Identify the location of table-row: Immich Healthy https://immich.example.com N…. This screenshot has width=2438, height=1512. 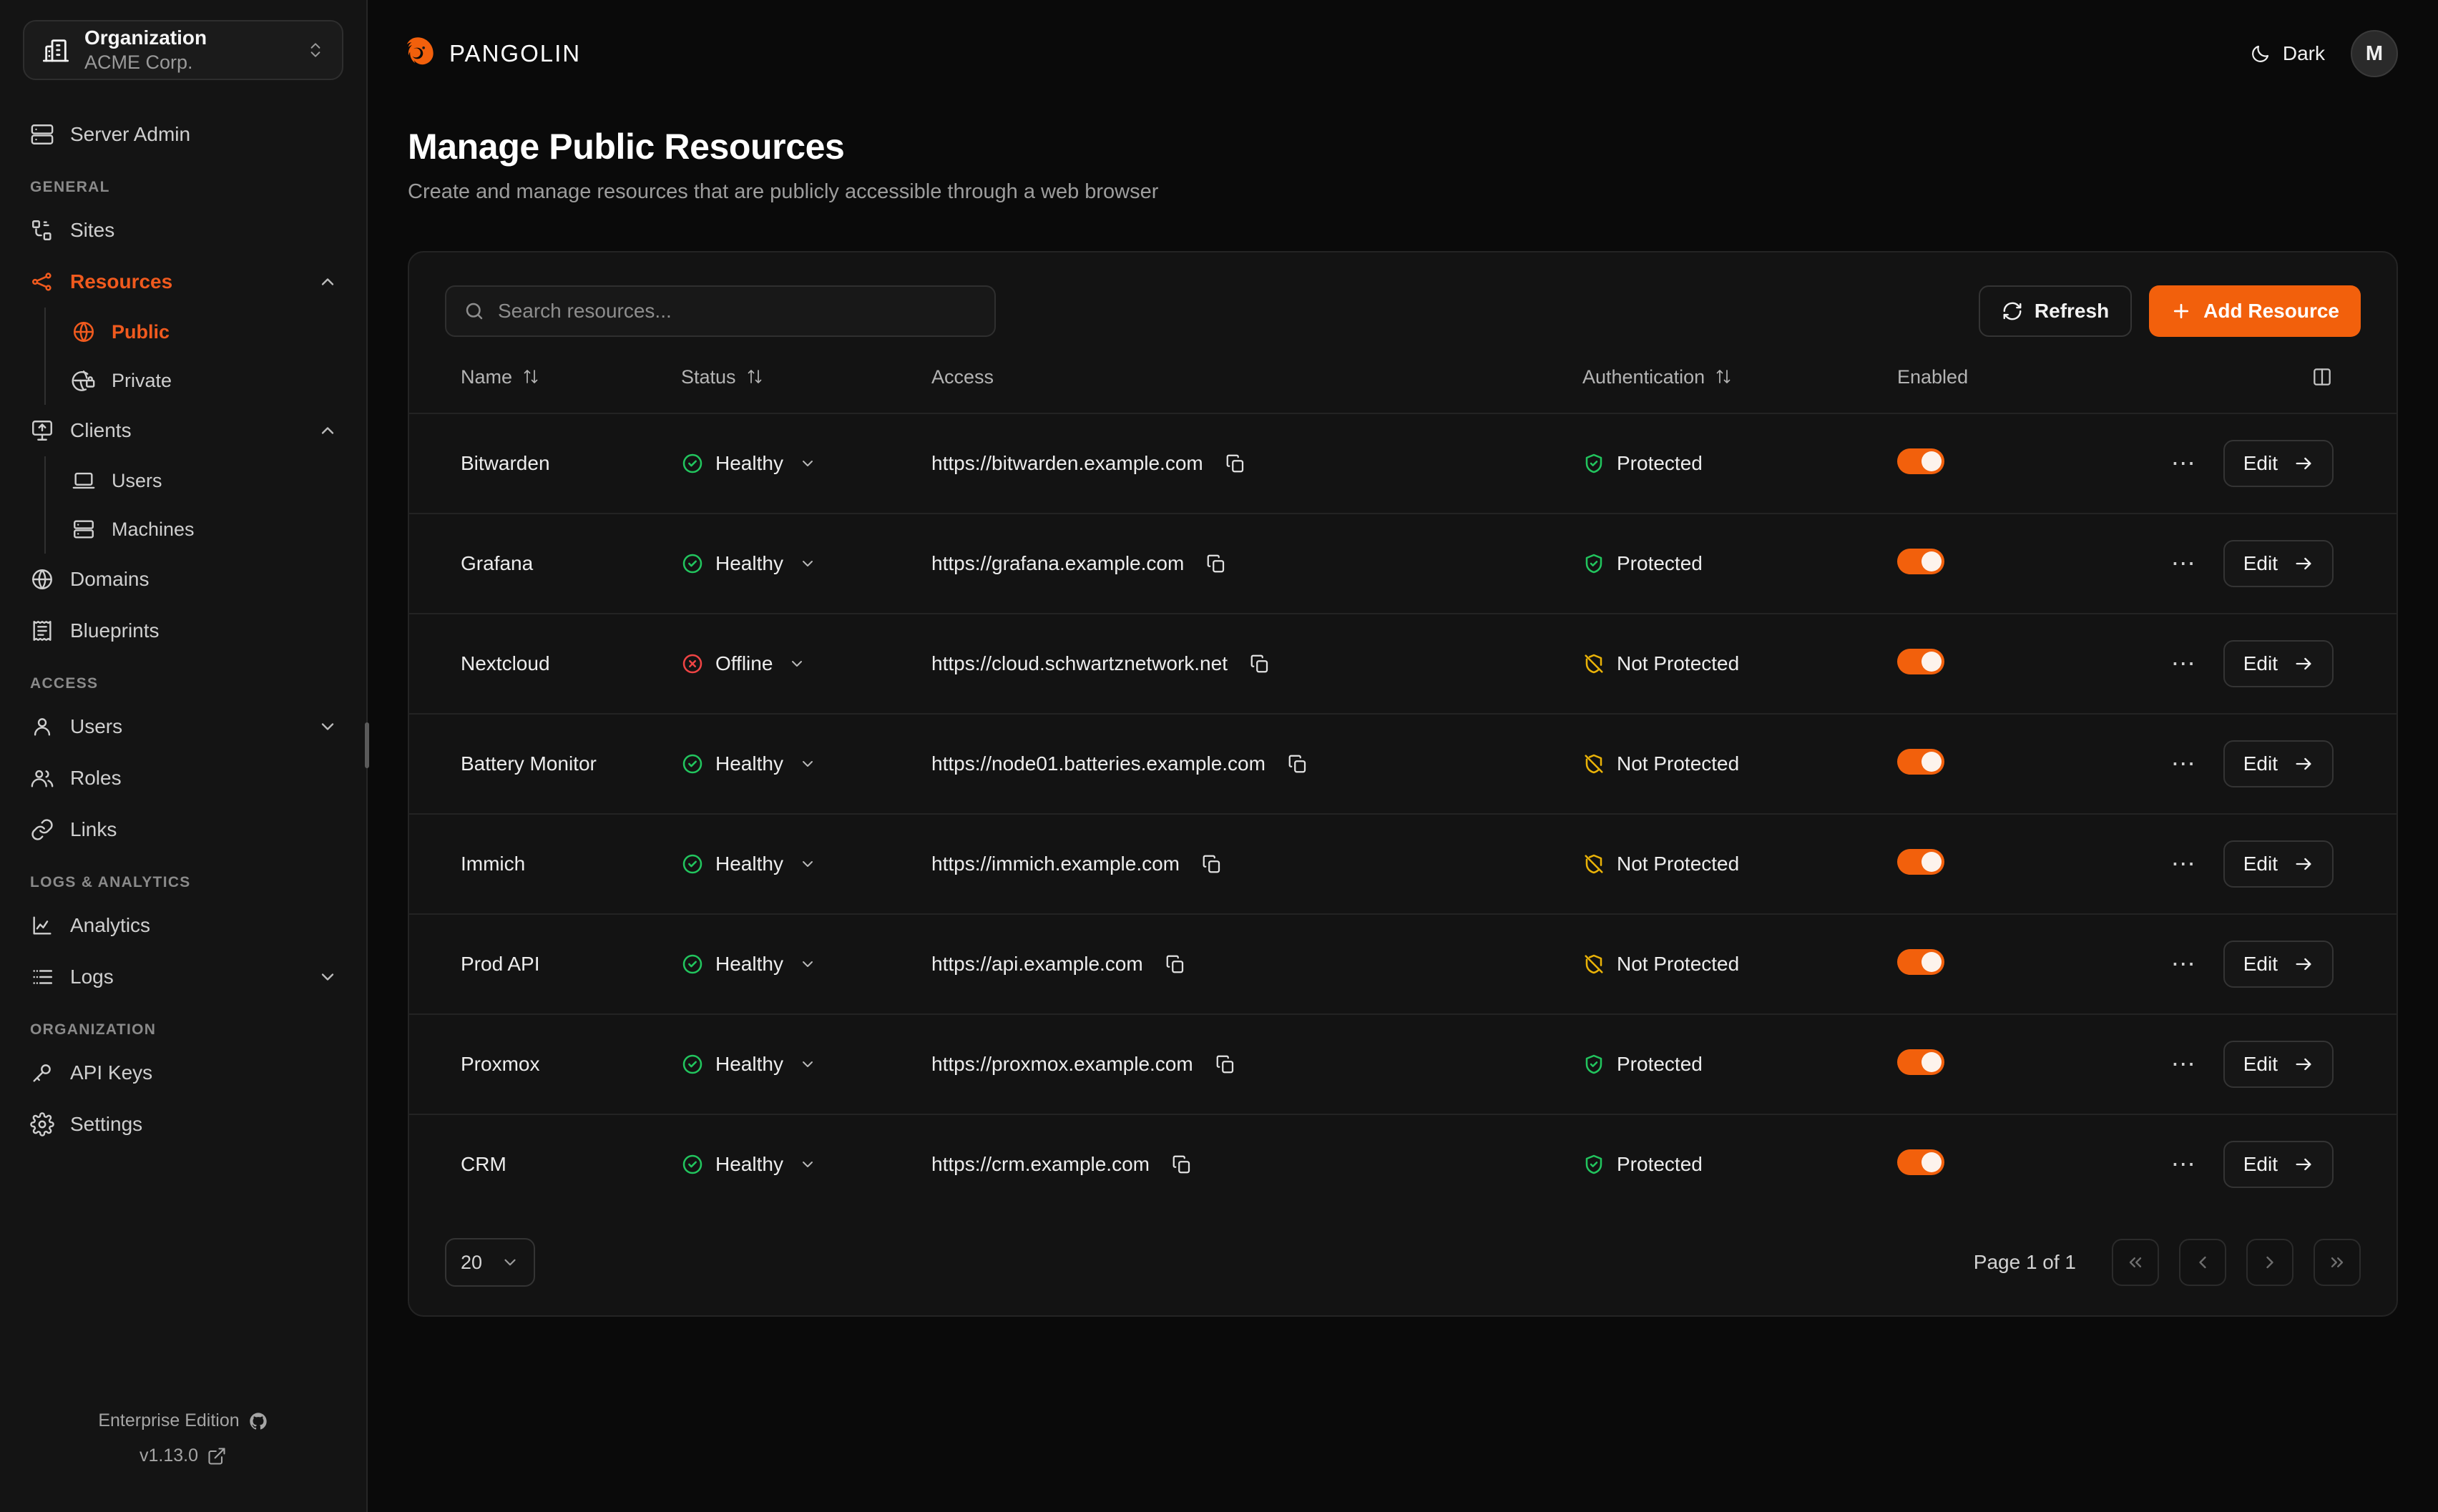
(1403, 863).